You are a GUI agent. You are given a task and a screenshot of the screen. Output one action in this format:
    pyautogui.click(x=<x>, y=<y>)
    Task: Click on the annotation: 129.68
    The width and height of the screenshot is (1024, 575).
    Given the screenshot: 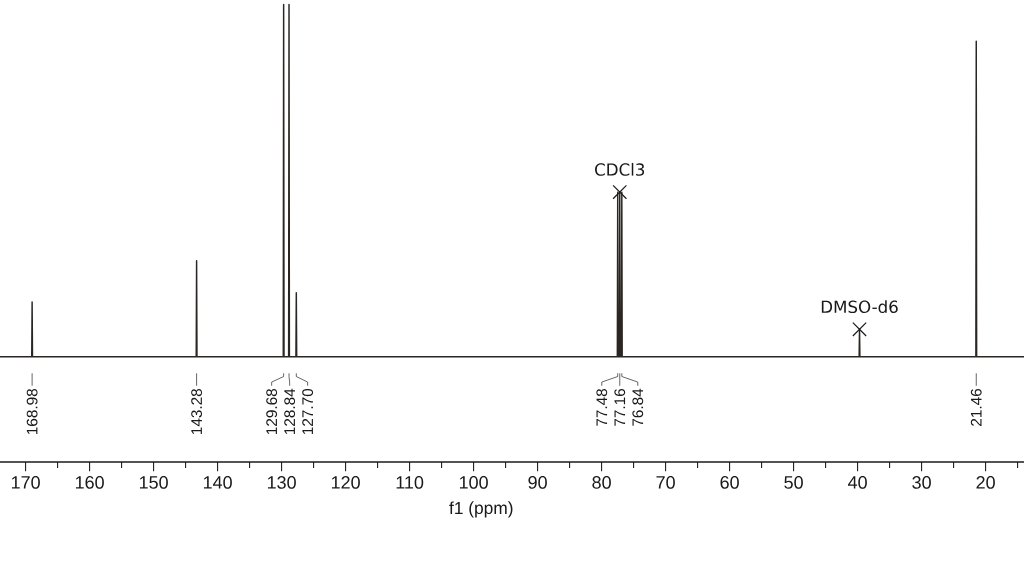 What is the action you would take?
    pyautogui.click(x=272, y=411)
    